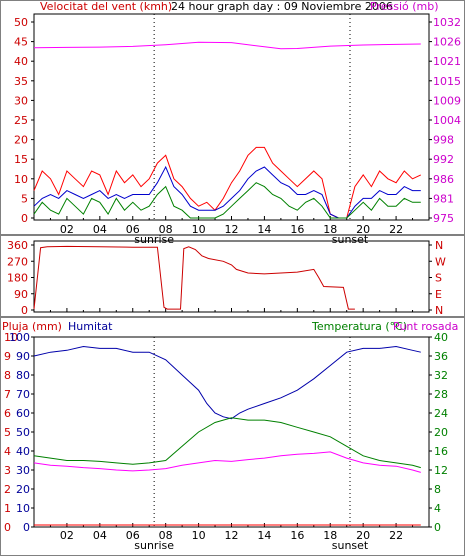 Image resolution: width=465 pixels, height=556 pixels. What do you see at coordinates (23, 394) in the screenshot?
I see `humidity-axis-label: 70` at bounding box center [23, 394].